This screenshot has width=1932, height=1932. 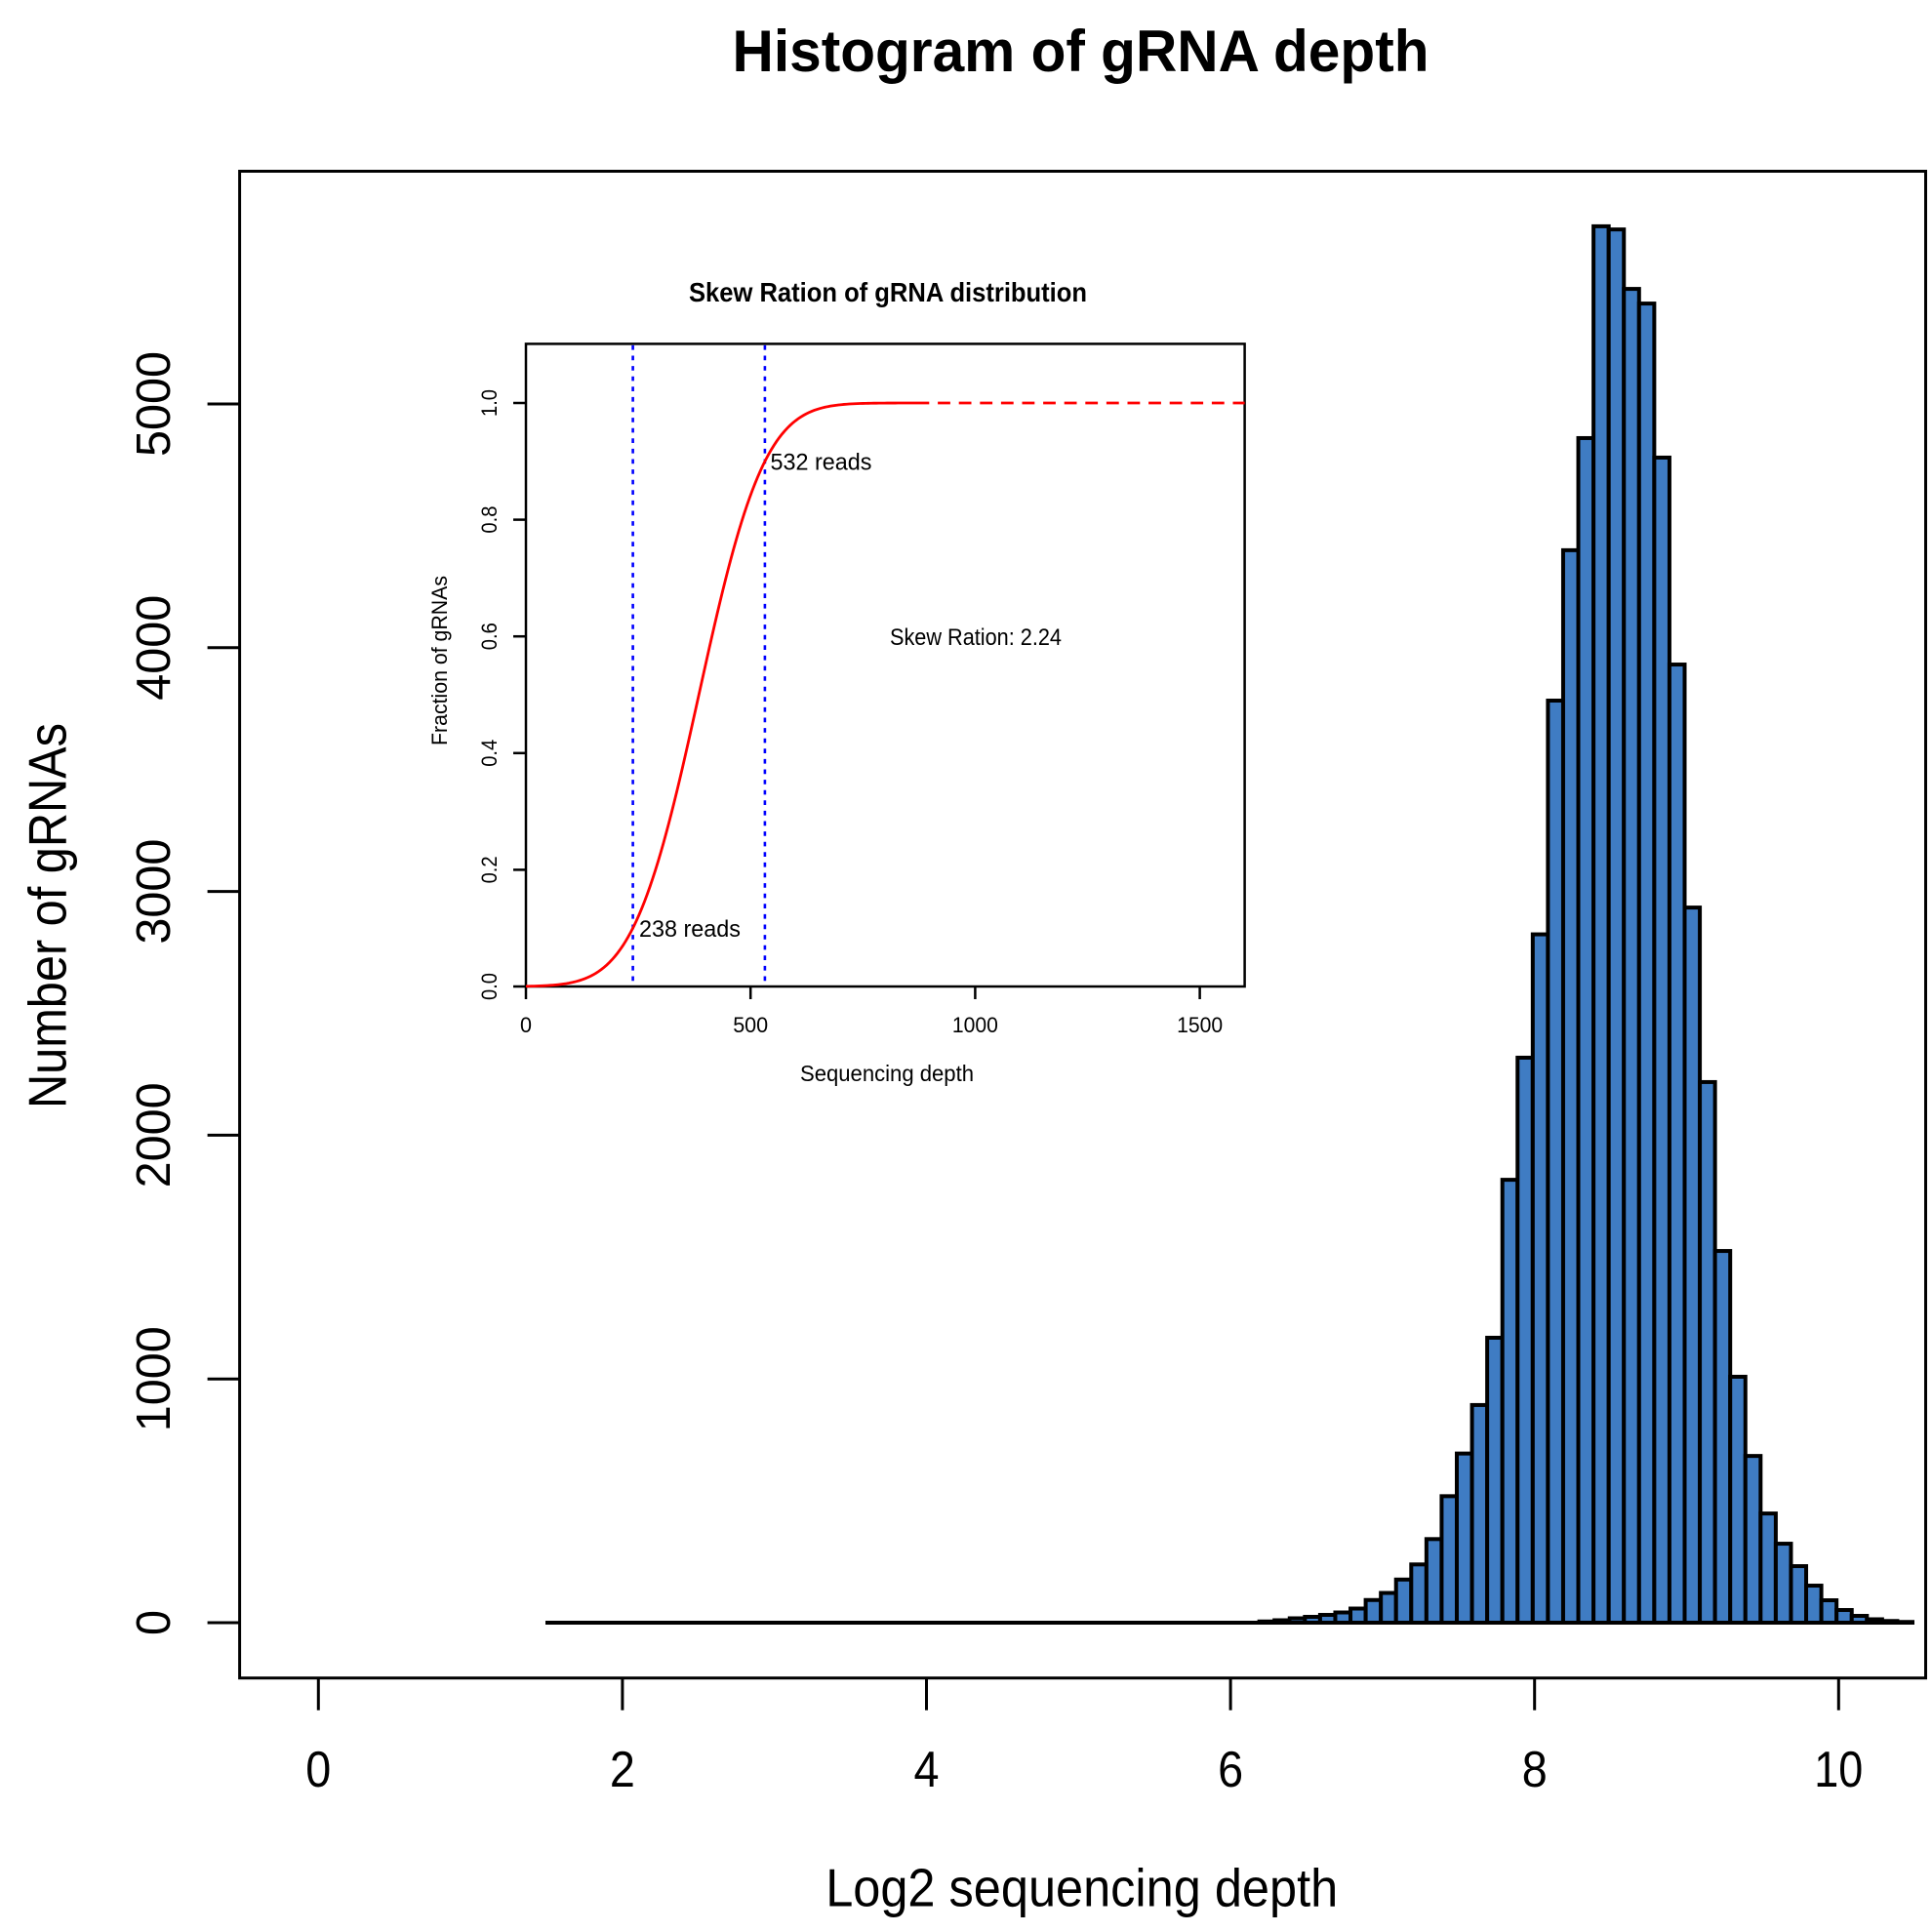 I want to click on svg-text: Log2 sequencing depth, so click(x=1081, y=1887).